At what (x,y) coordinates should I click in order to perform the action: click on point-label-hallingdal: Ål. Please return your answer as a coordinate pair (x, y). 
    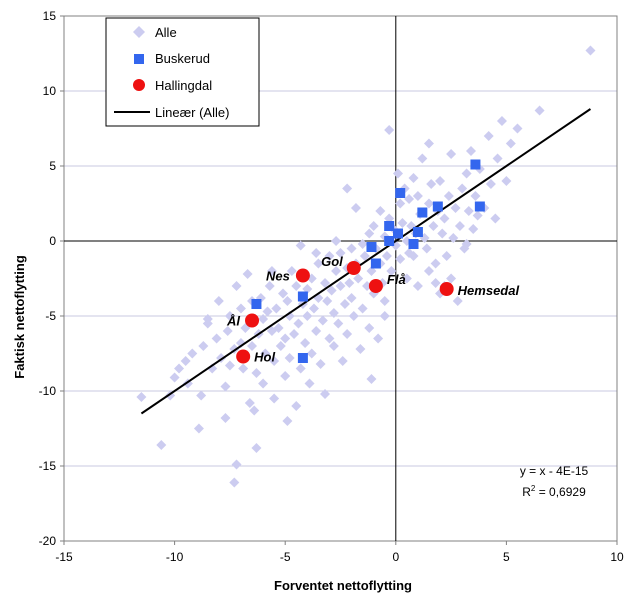
    Looking at the image, I should click on (233, 321).